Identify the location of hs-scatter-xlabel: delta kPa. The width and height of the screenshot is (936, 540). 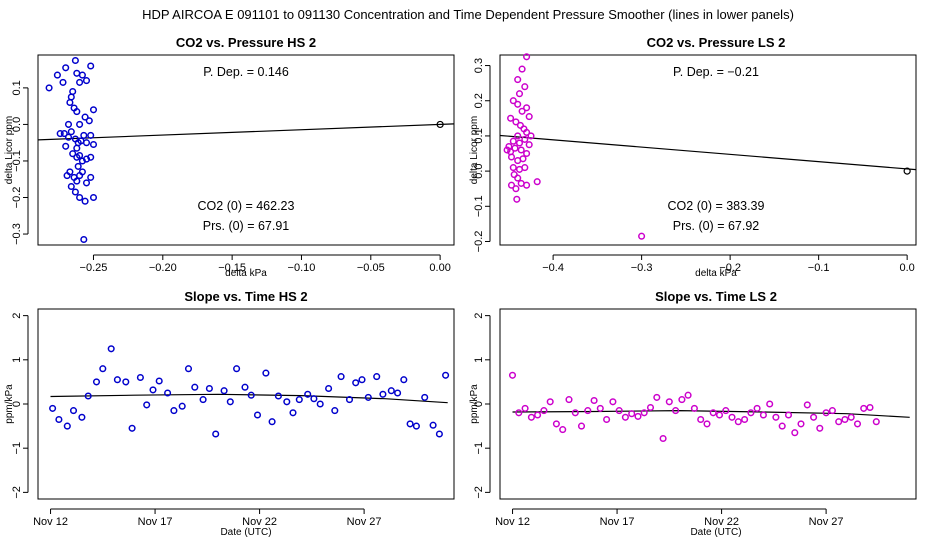
(246, 273).